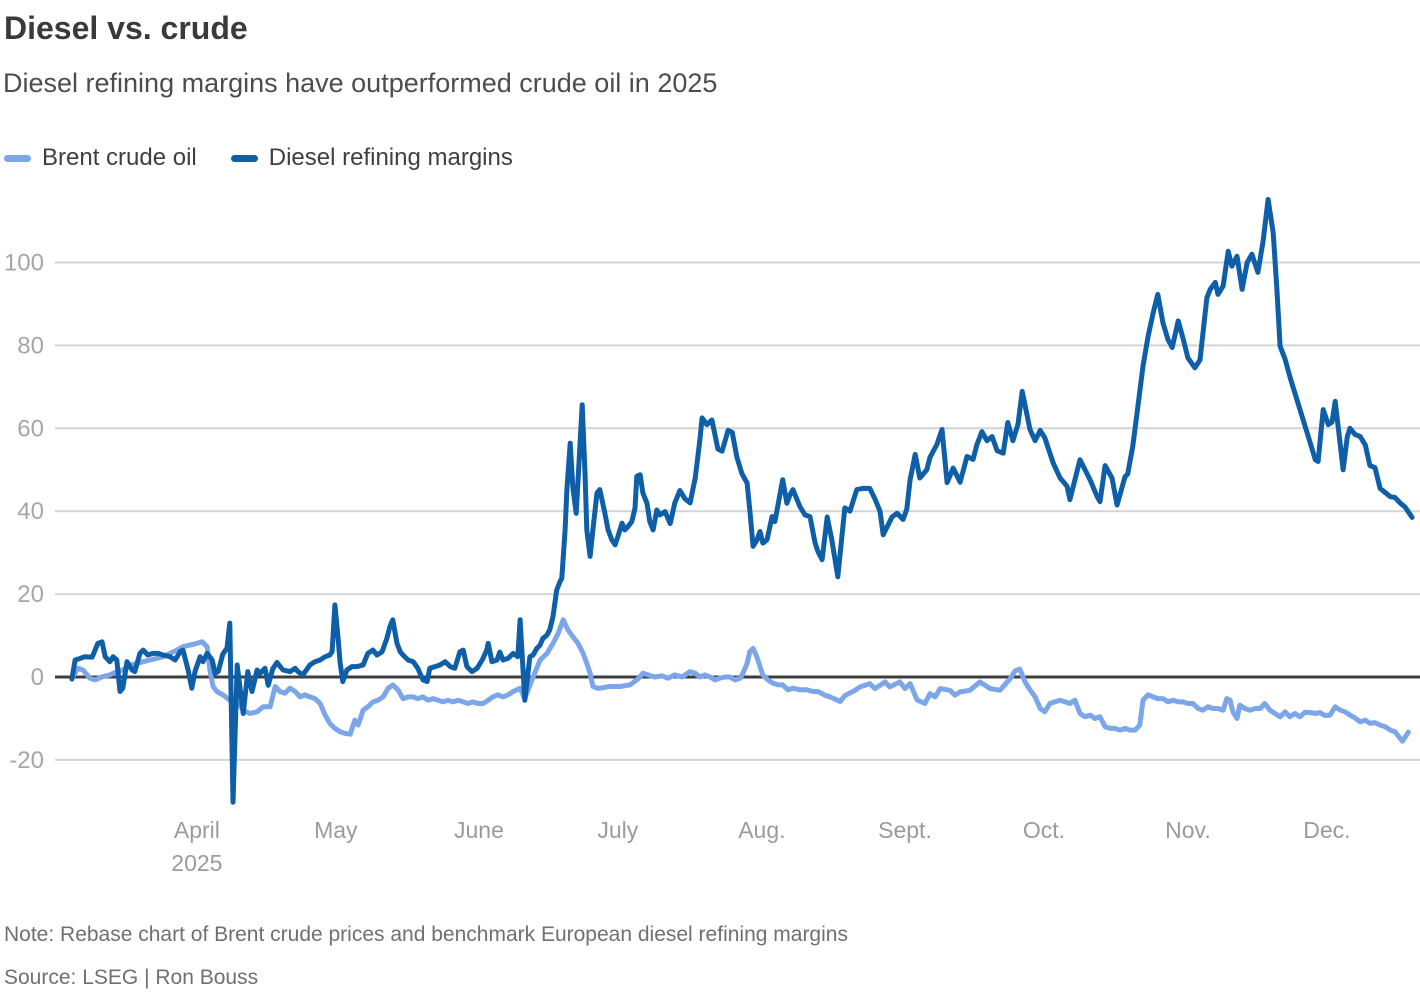  I want to click on y-tick-label: 20, so click(30, 594).